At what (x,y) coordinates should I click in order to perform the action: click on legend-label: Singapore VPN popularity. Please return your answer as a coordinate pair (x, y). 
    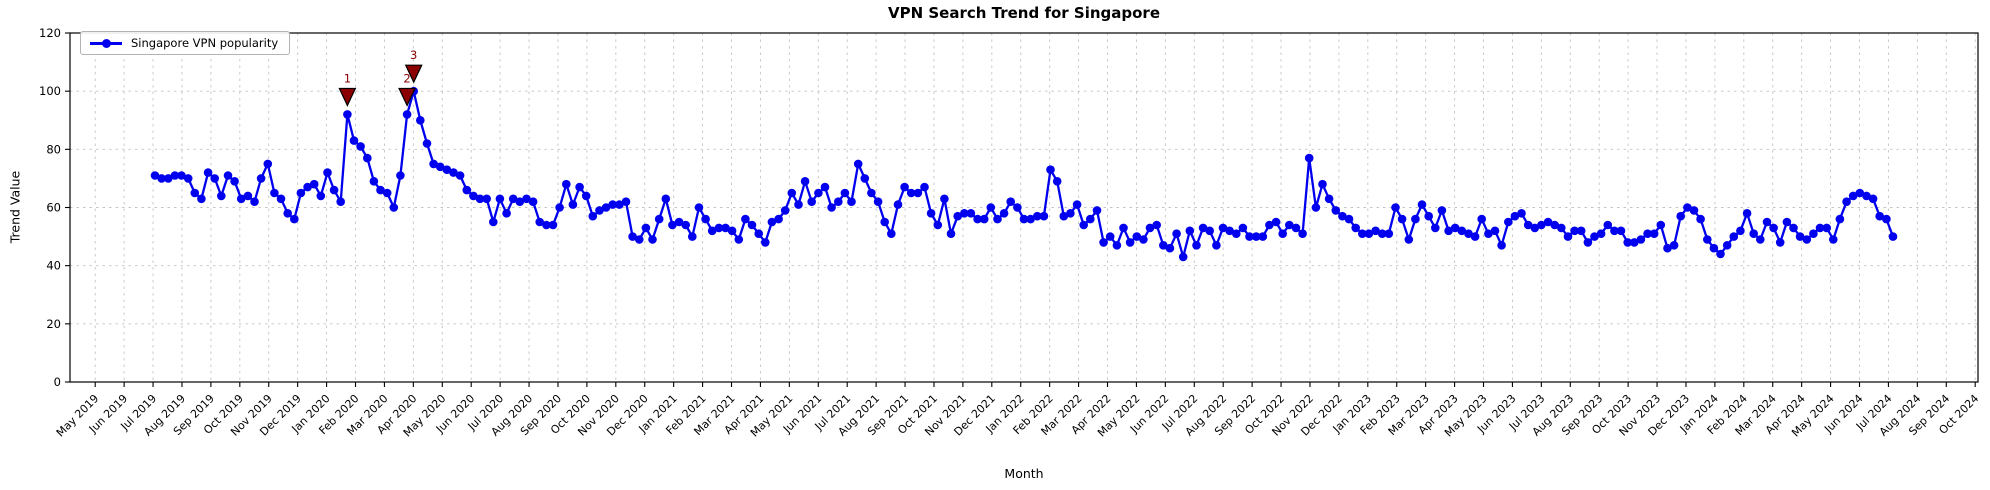
    Looking at the image, I should click on (205, 43).